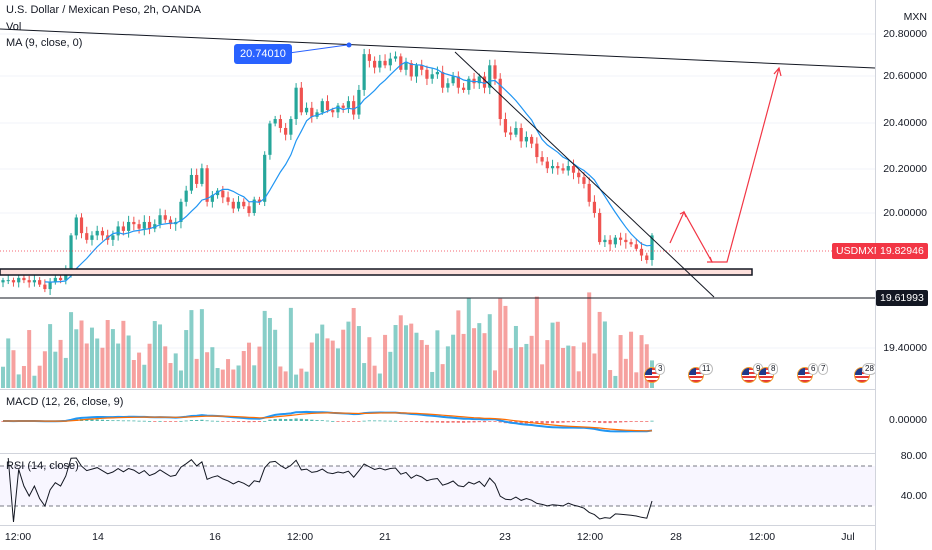 The image size is (932, 550). Describe the element at coordinates (104, 10) in the screenshot. I see `symbol-title: U.S. Dollar / Mexican Peso, 2h, OANDA` at that location.